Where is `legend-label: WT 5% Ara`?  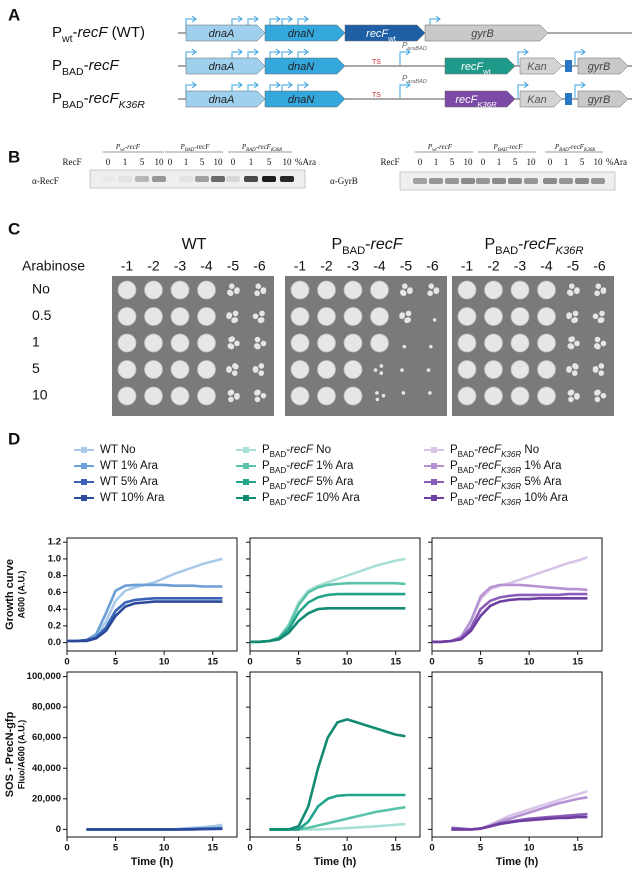 legend-label: WT 5% Ara is located at coordinates (129, 482).